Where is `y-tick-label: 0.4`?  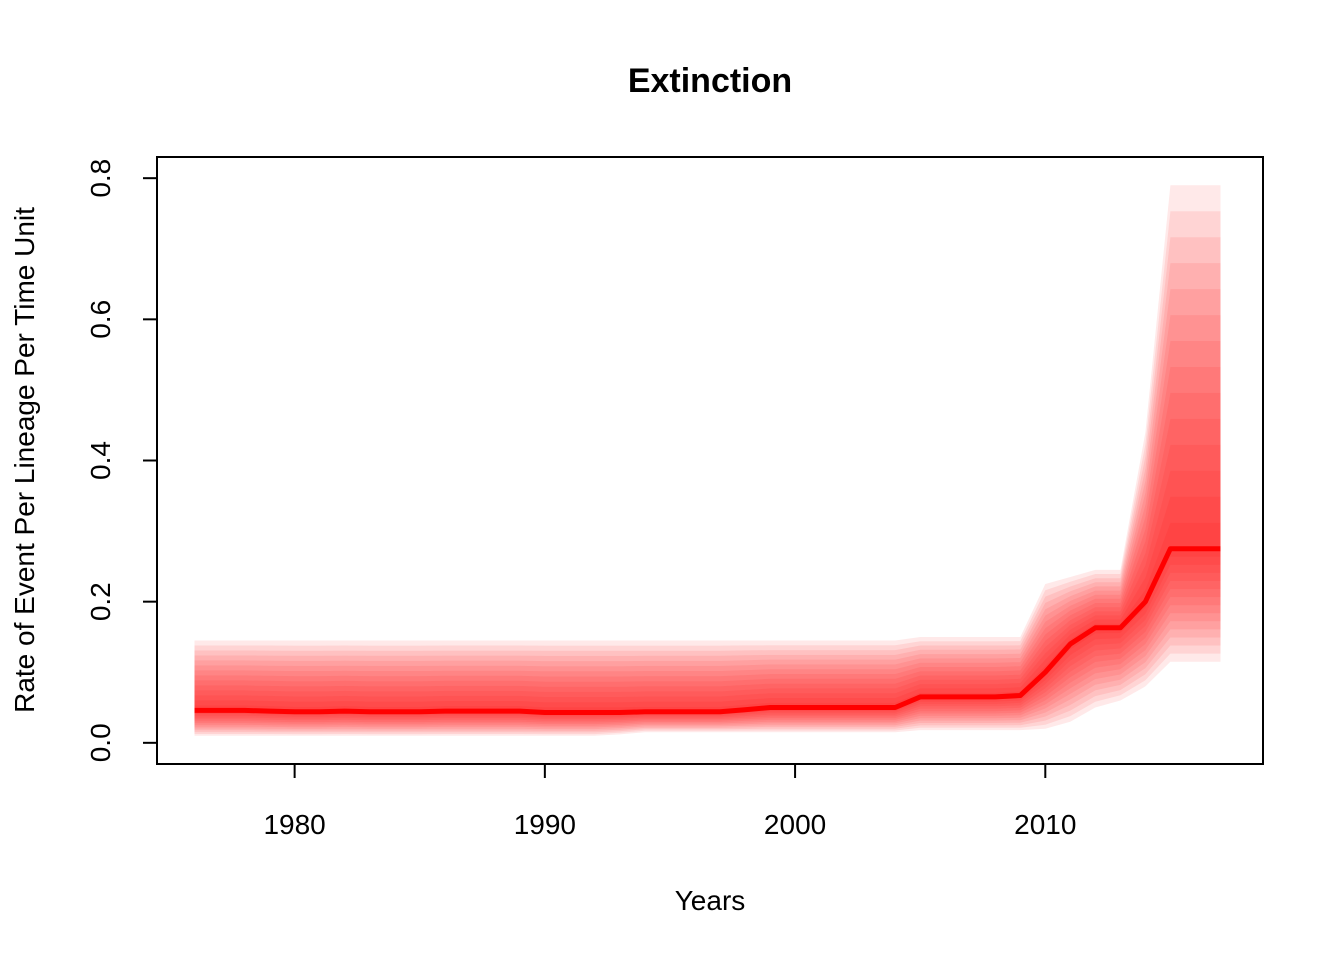 y-tick-label: 0.4 is located at coordinates (100, 460).